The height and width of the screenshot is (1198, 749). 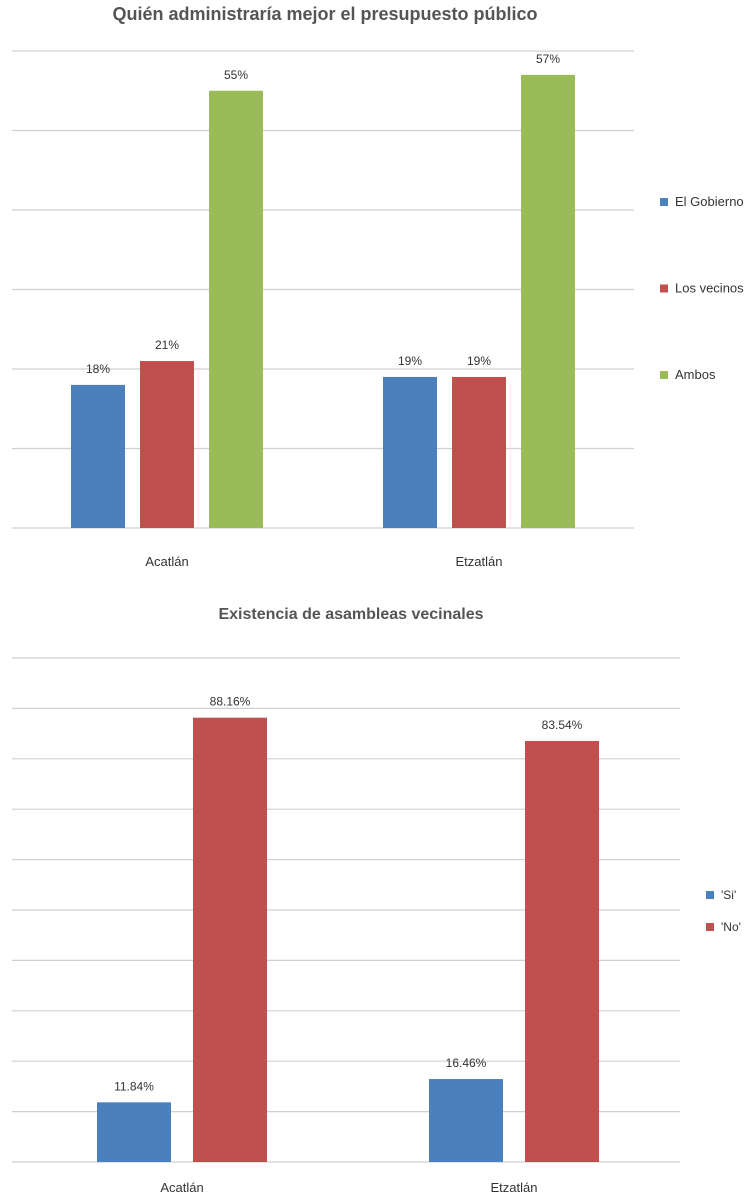 I want to click on legend: El Gobierno Los vecinos Ambos, so click(x=702, y=288).